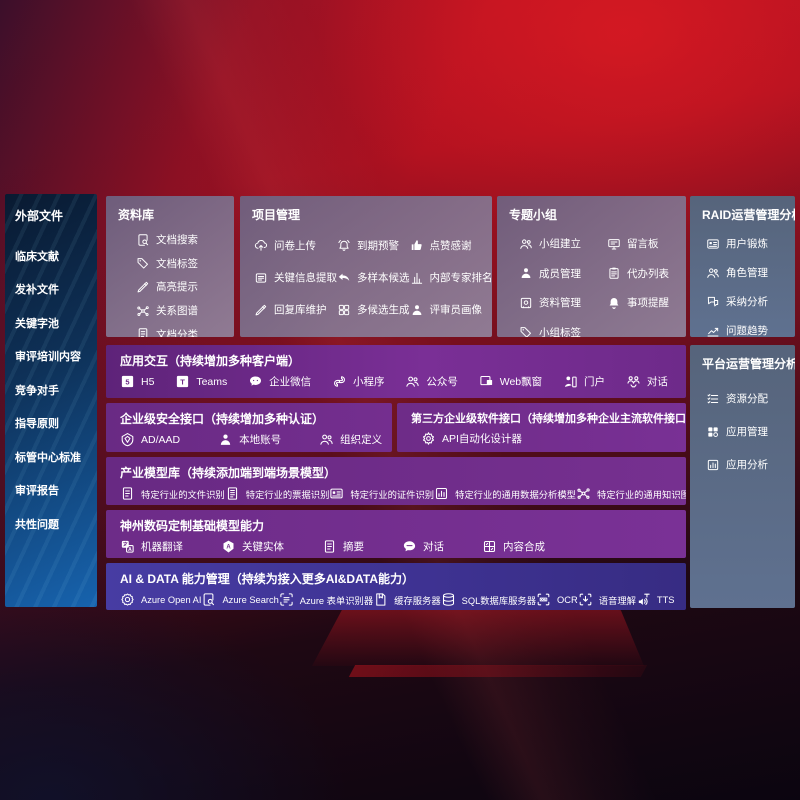  I want to click on groups-column-2: 留言板 代办列表 事项提醒, so click(646, 283).